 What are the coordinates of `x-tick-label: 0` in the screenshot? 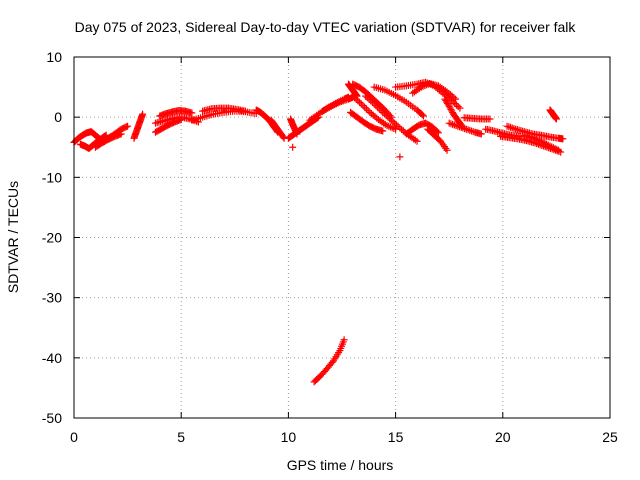 It's located at (74, 437).